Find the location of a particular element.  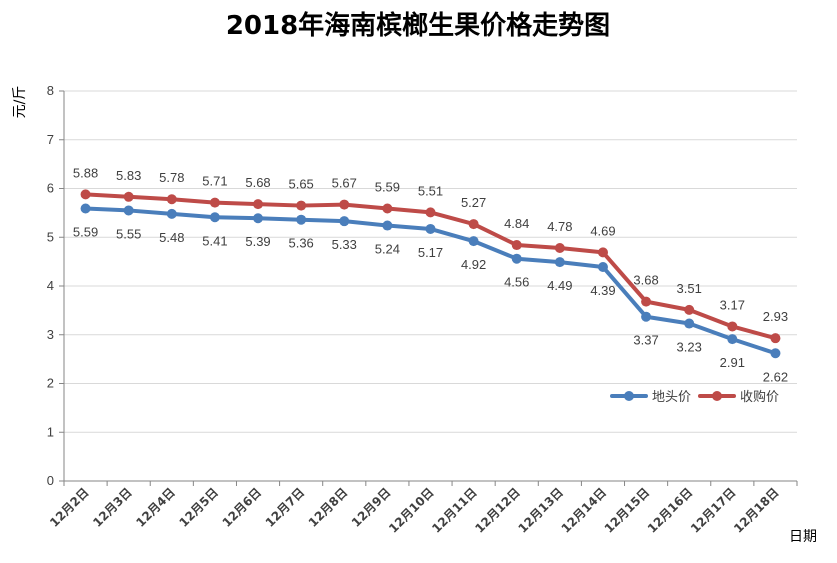

y-tick-label: 1 is located at coordinates (50, 431).